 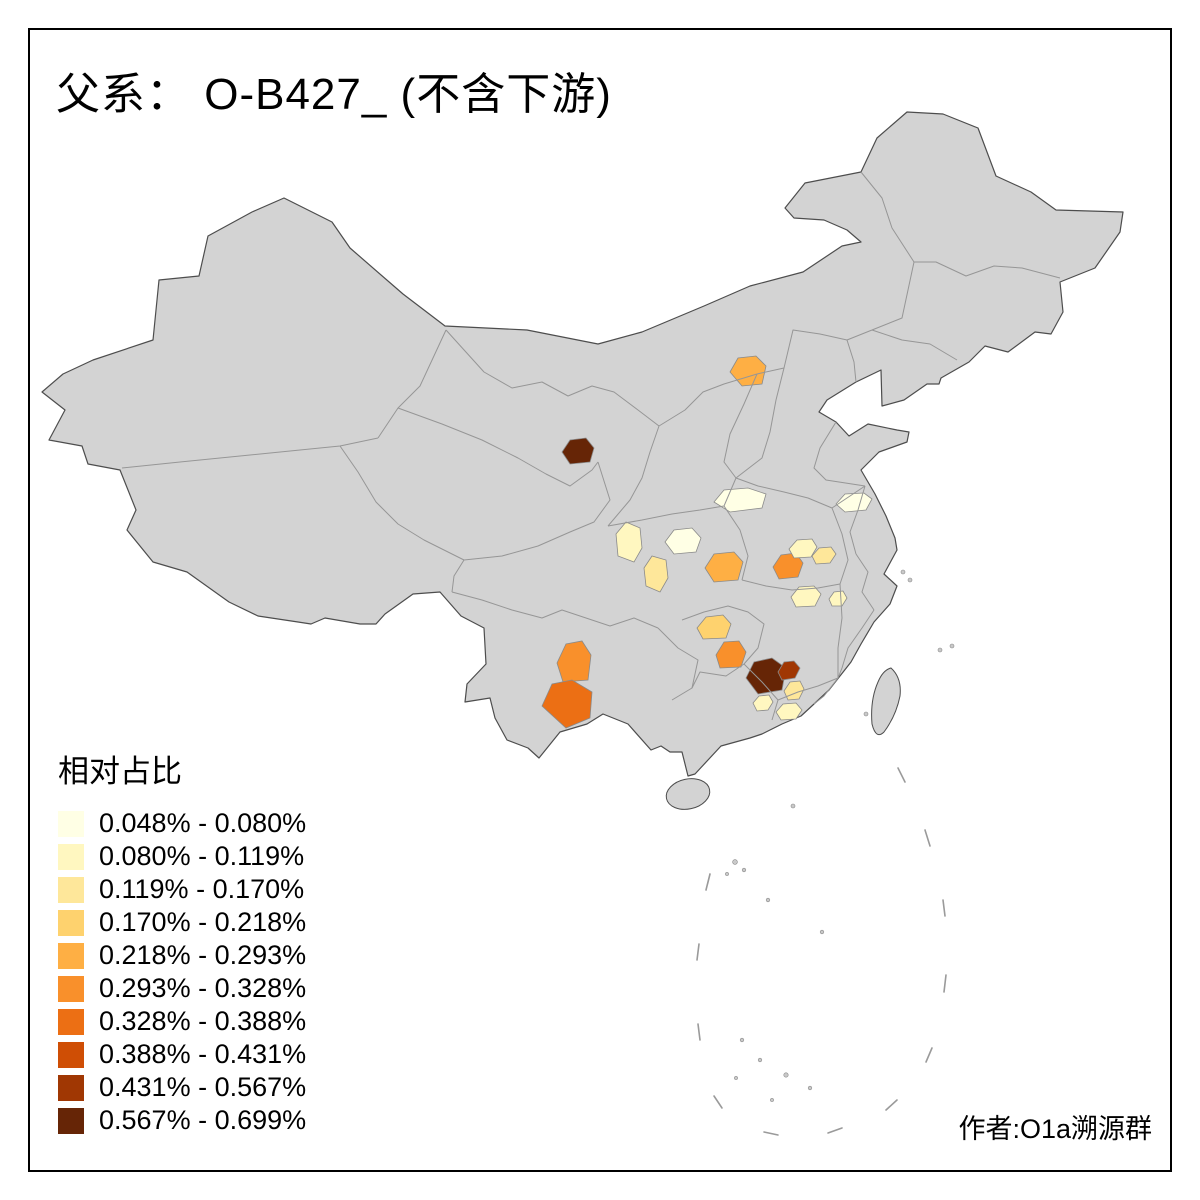 What do you see at coordinates (731, 654) in the screenshot?
I see `map-region-r14` at bounding box center [731, 654].